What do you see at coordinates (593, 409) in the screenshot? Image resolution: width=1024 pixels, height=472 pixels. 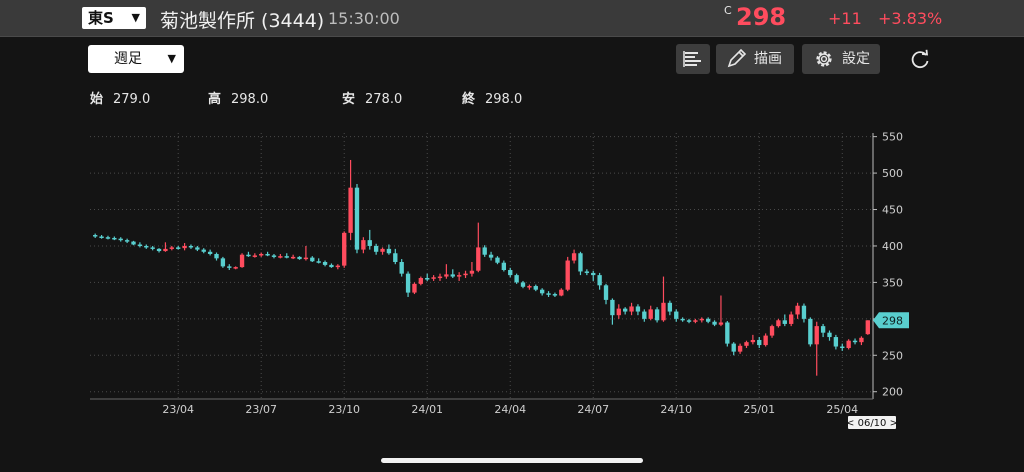 I see `x-tick-label: 24/07` at bounding box center [593, 409].